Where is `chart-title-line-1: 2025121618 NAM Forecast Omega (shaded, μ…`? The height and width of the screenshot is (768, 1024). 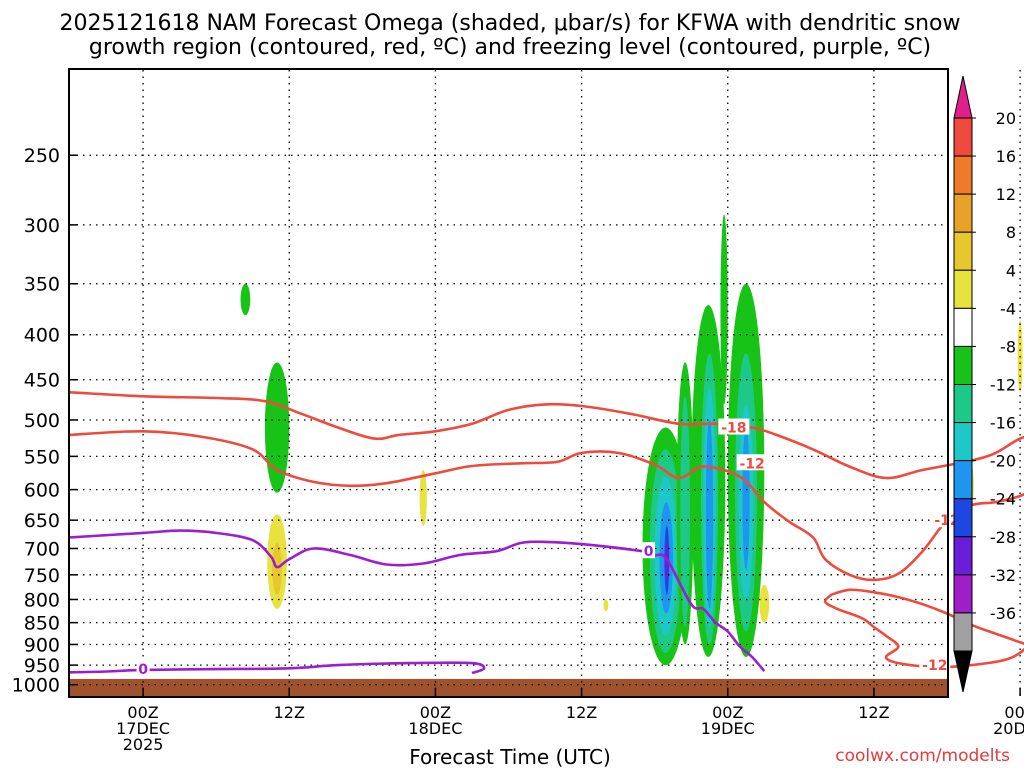
chart-title-line-1: 2025121618 NAM Forecast Omega (shaded, μ… is located at coordinates (510, 23).